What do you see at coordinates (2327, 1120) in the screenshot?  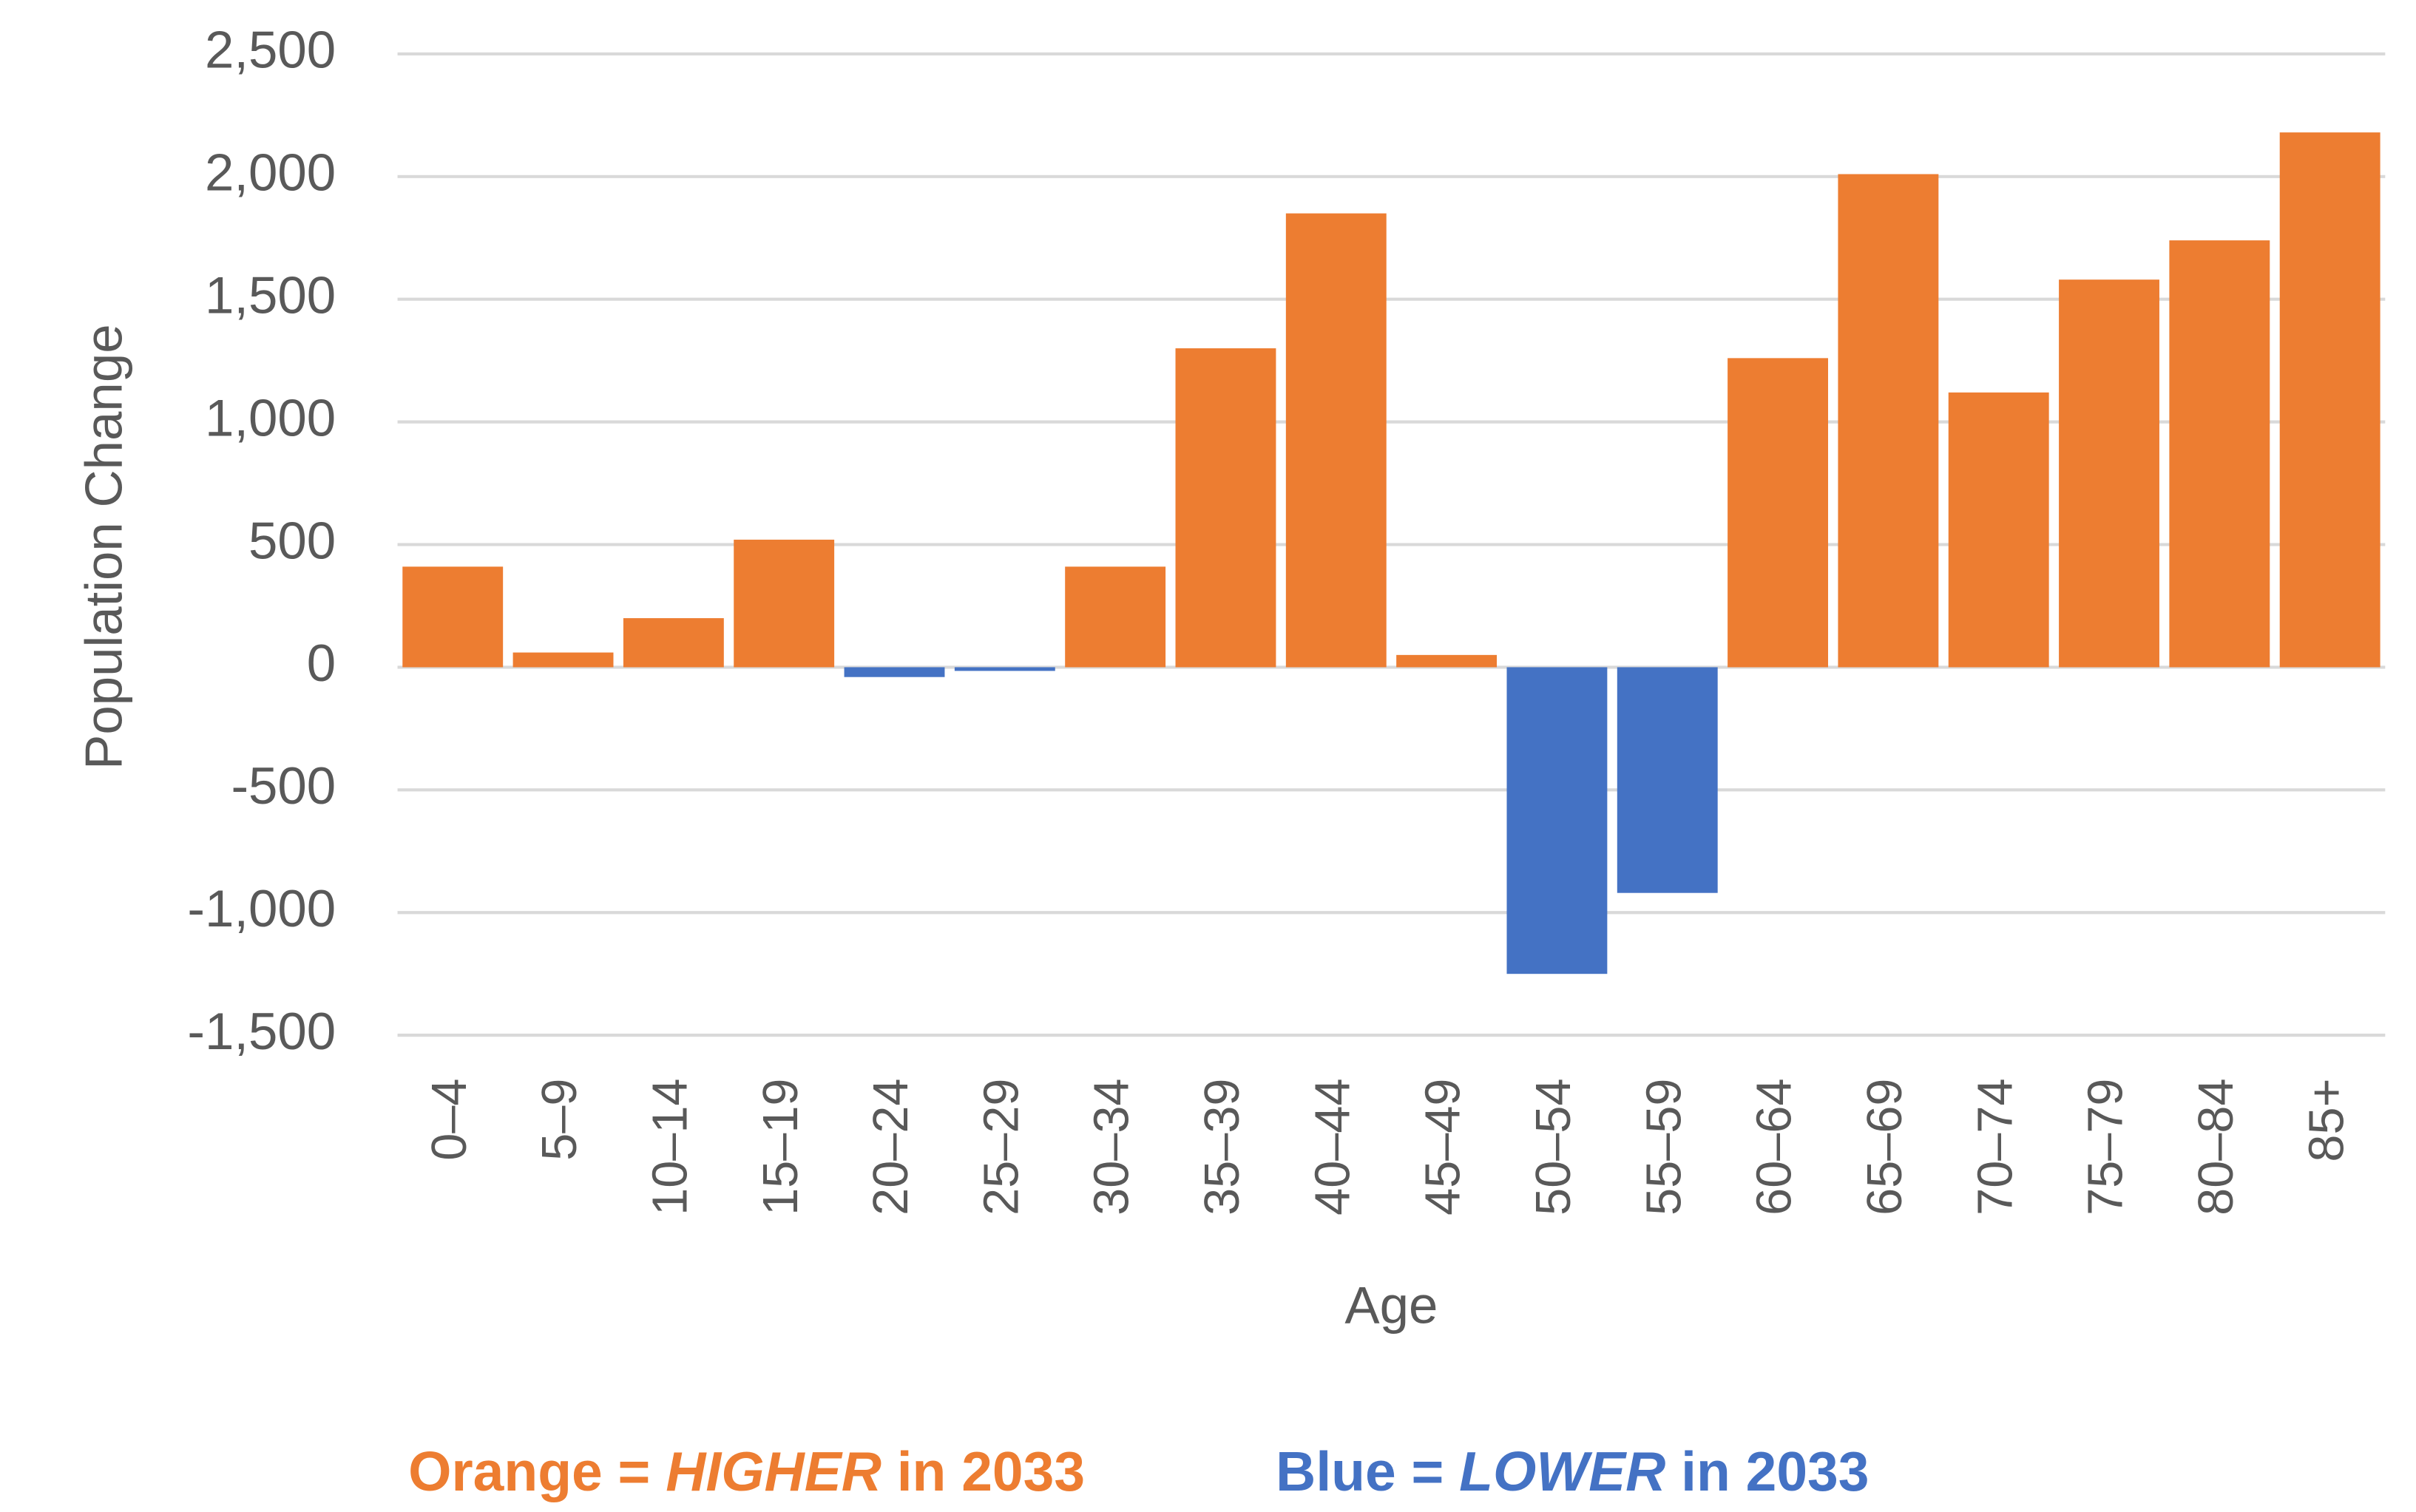 I see `x-tick-label: 85+` at bounding box center [2327, 1120].